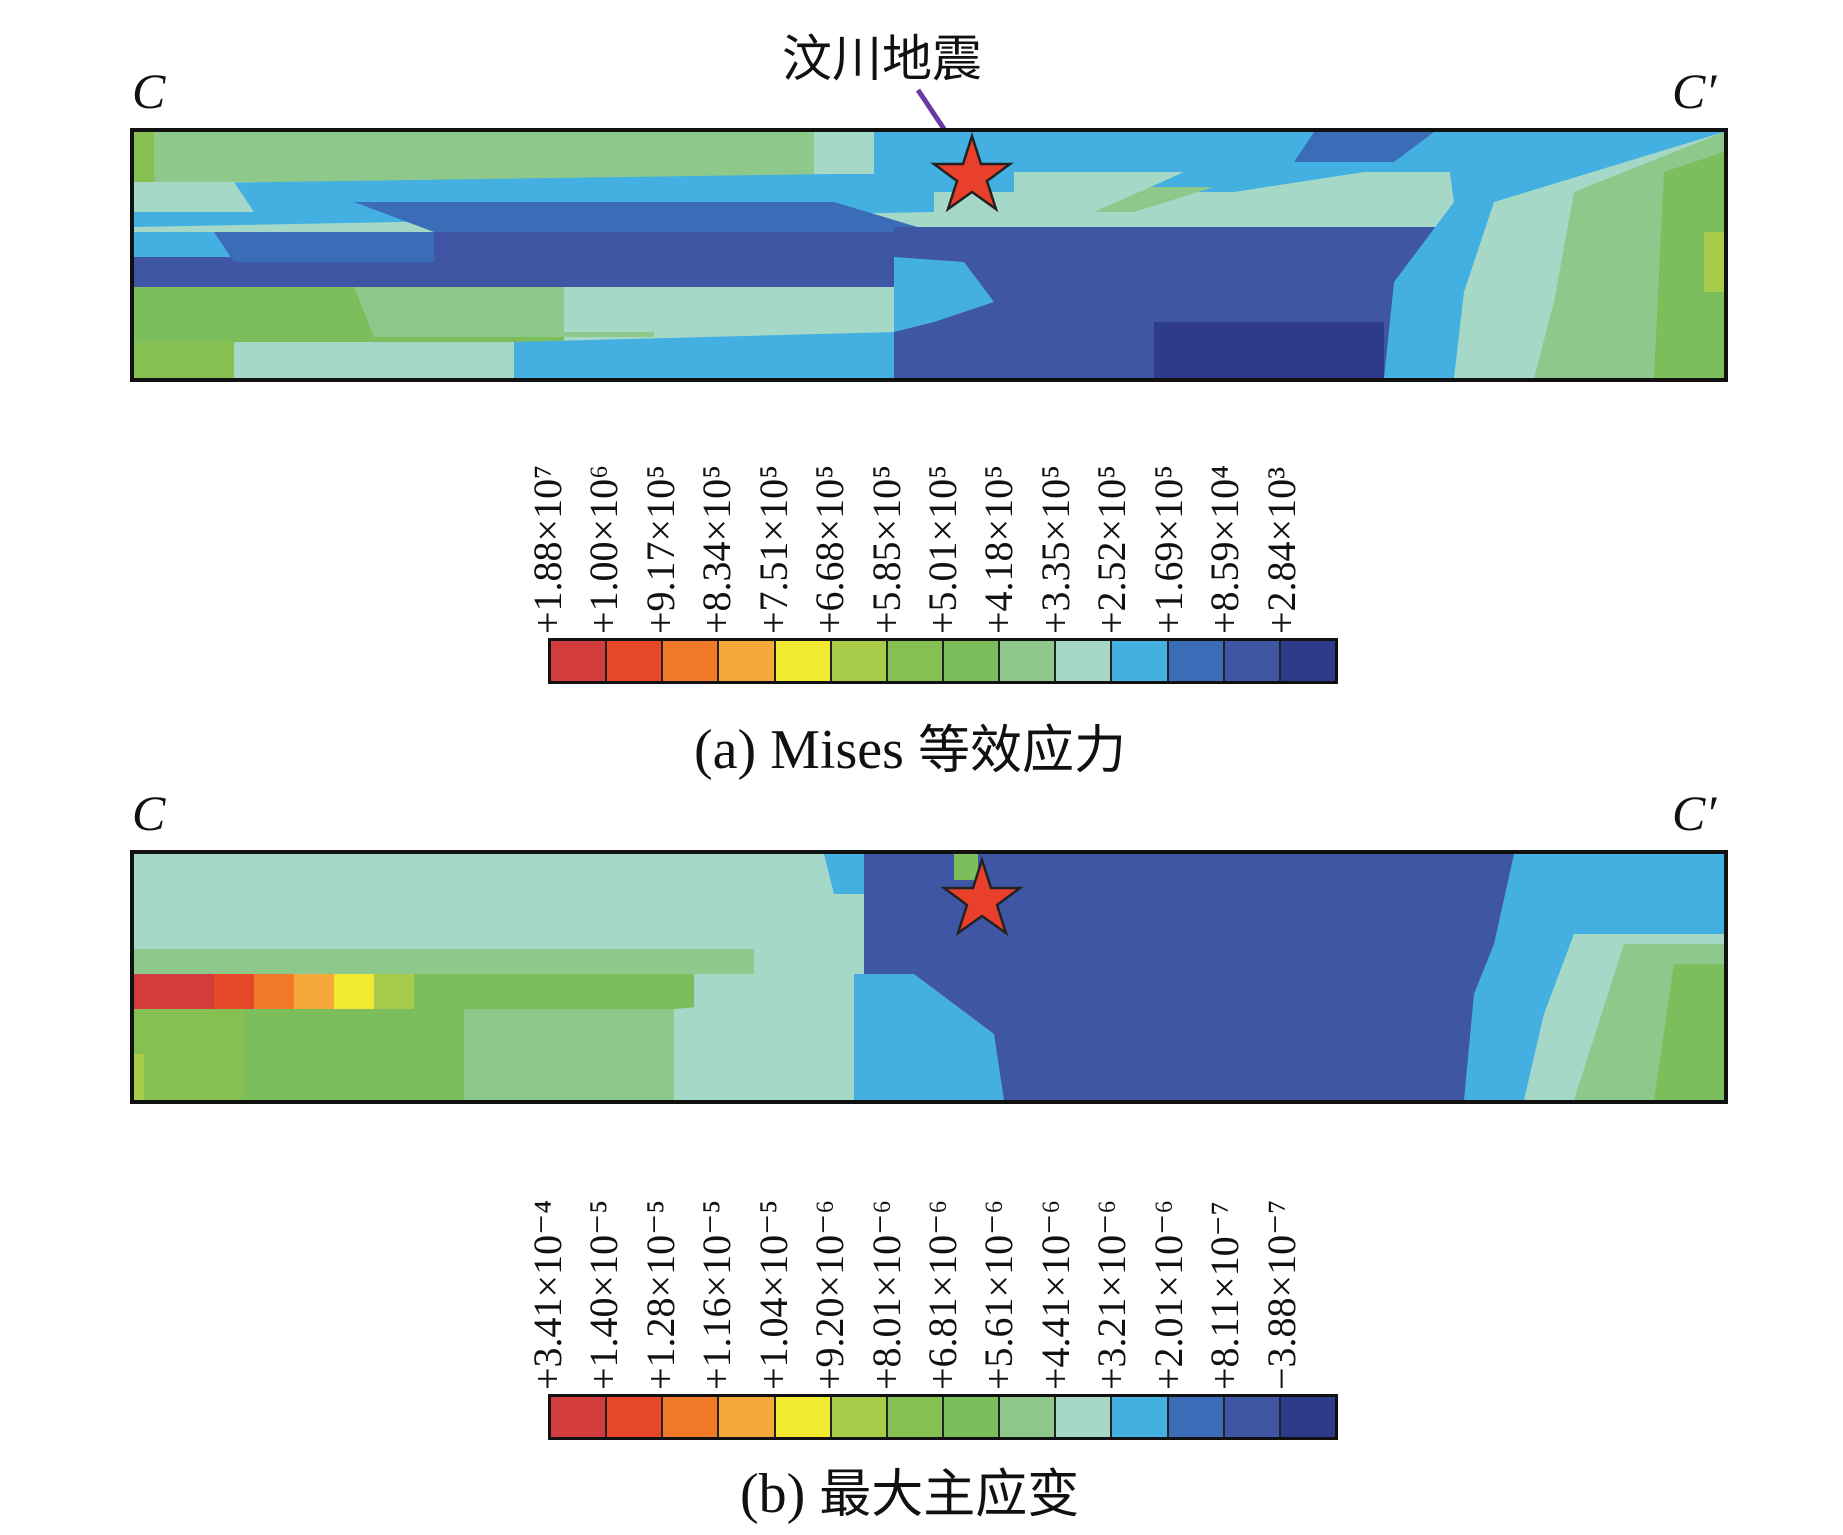  What do you see at coordinates (149, 813) in the screenshot?
I see `section-start-label-b: C` at bounding box center [149, 813].